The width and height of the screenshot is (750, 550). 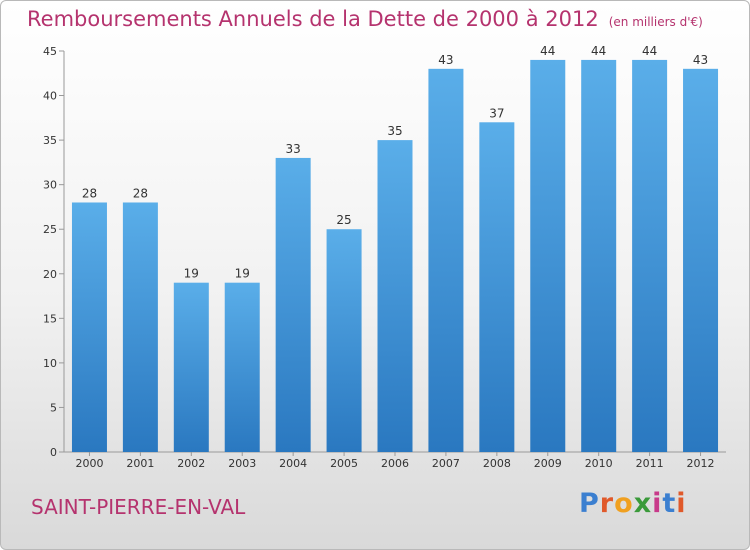 I want to click on bar-2003, so click(x=242, y=367).